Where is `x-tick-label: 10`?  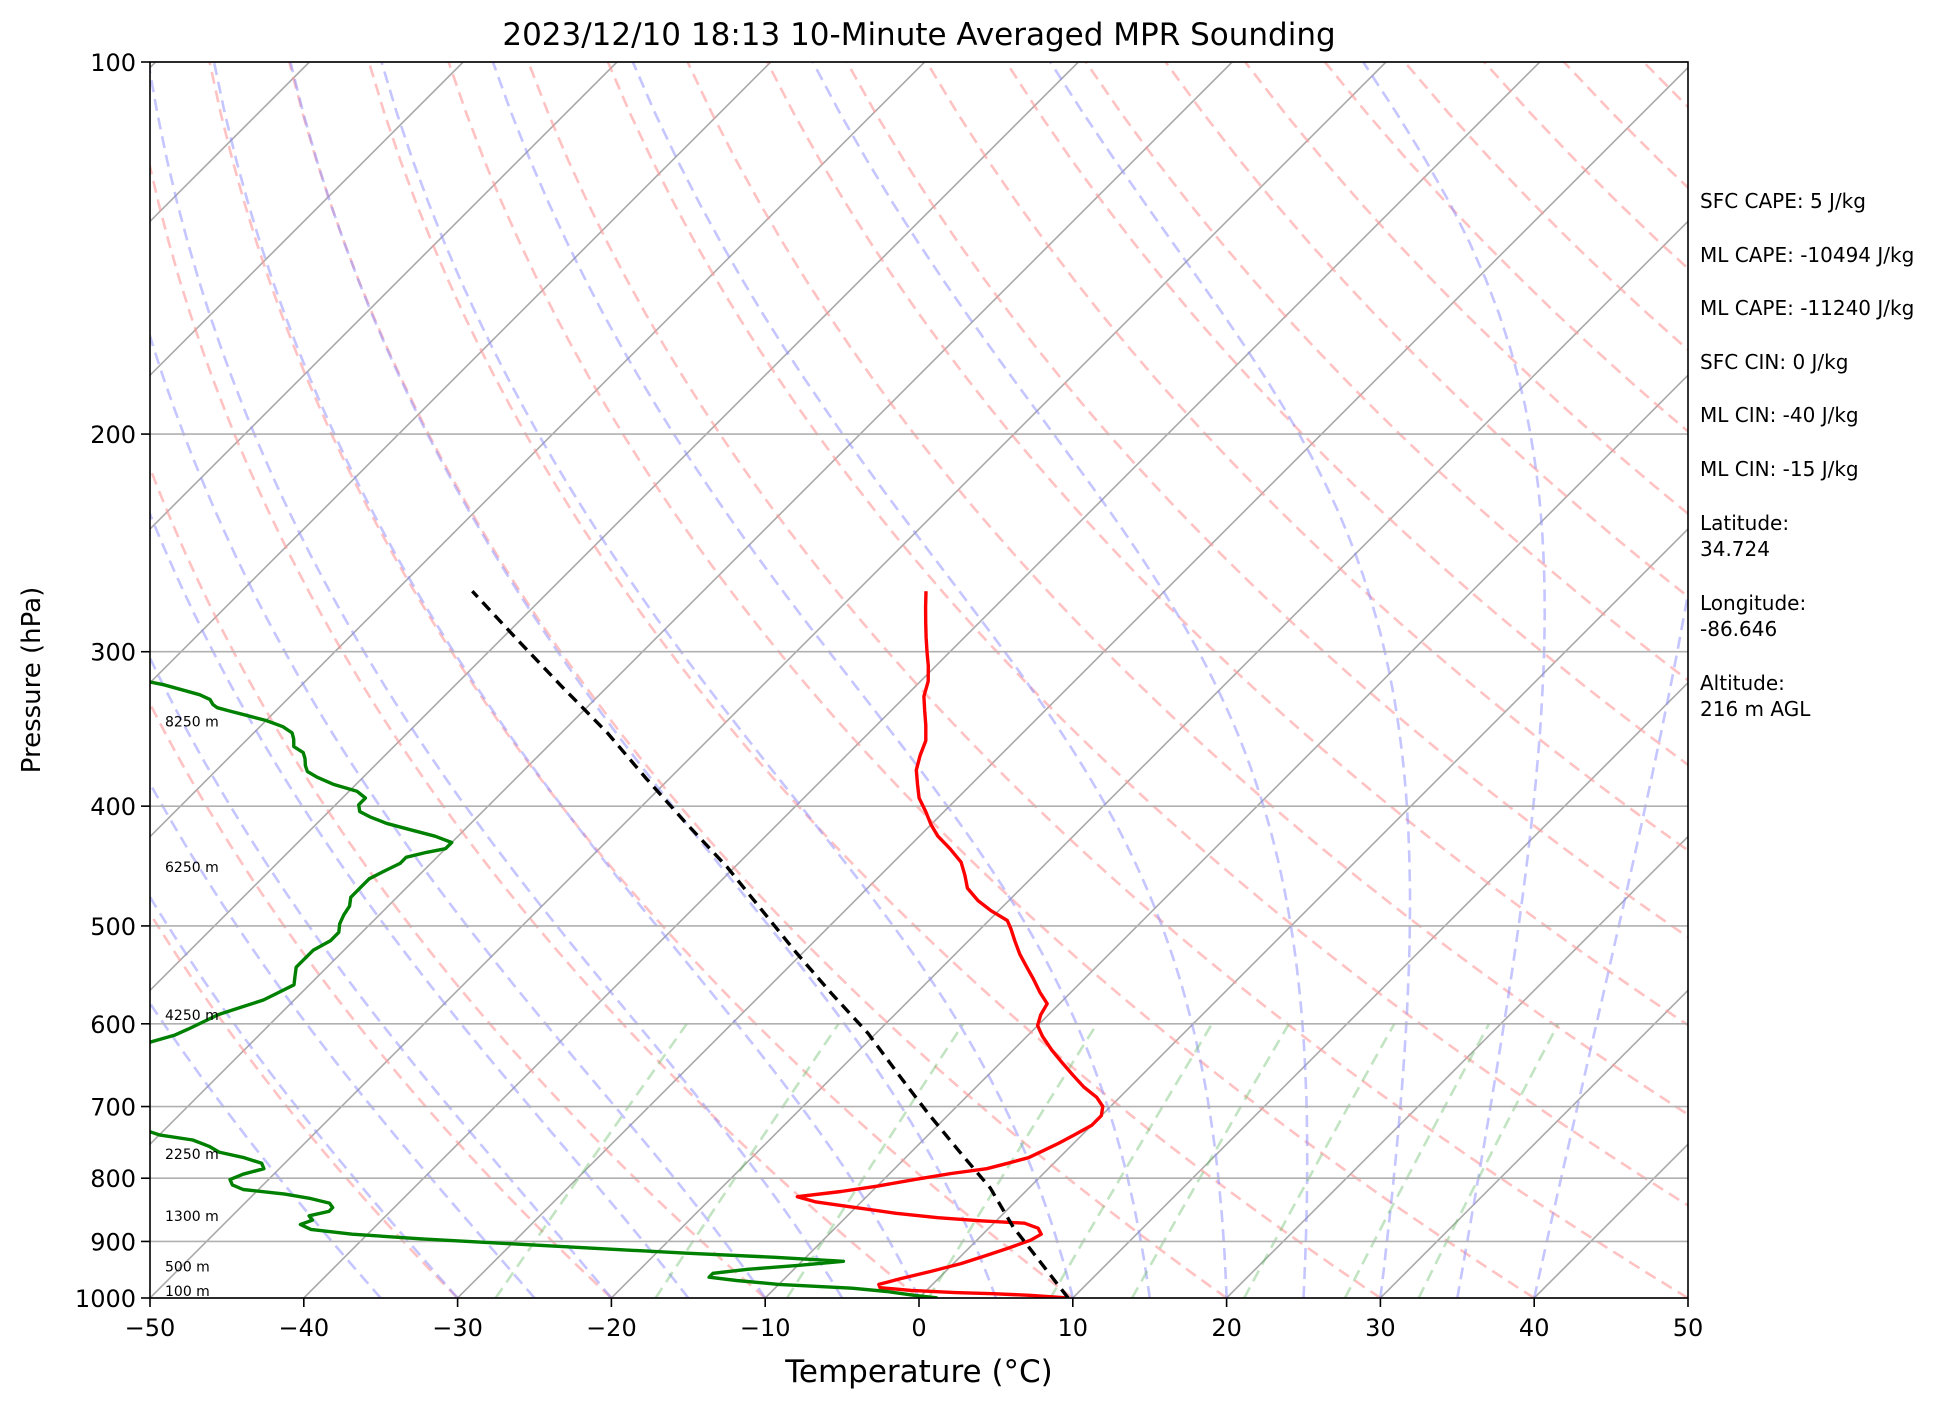 x-tick-label: 10 is located at coordinates (1073, 1328).